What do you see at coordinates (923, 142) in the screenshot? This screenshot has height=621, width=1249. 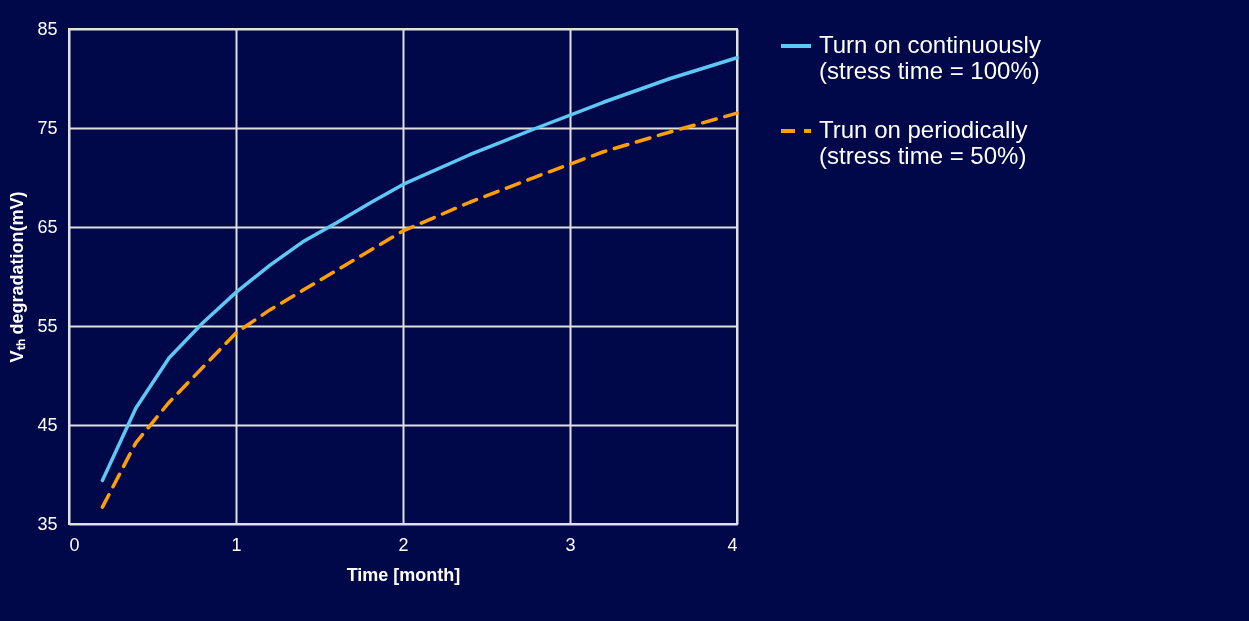 I see `legend-label: Trun on periodically (stress time = 50%)` at bounding box center [923, 142].